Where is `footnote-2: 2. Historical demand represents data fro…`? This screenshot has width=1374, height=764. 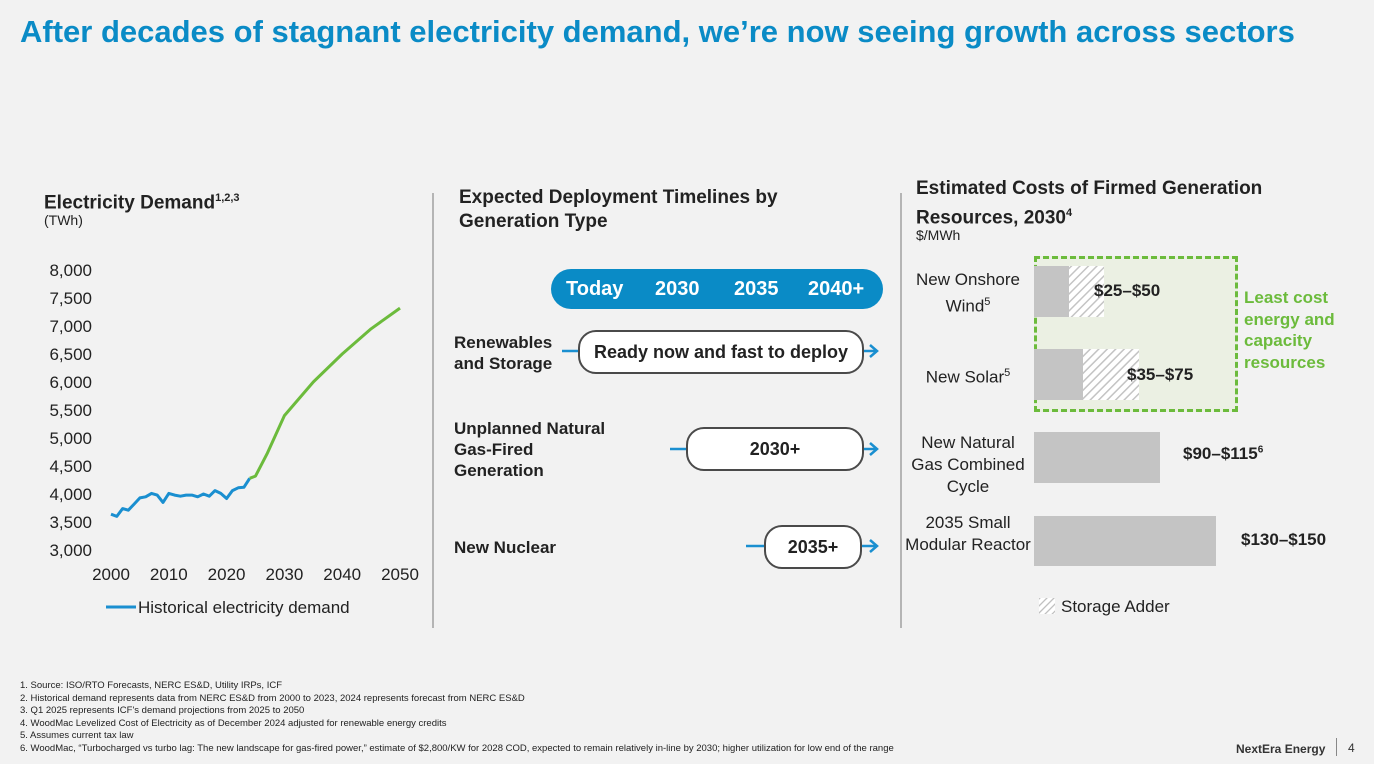 footnote-2: 2. Historical demand represents data fro… is located at coordinates (272, 698).